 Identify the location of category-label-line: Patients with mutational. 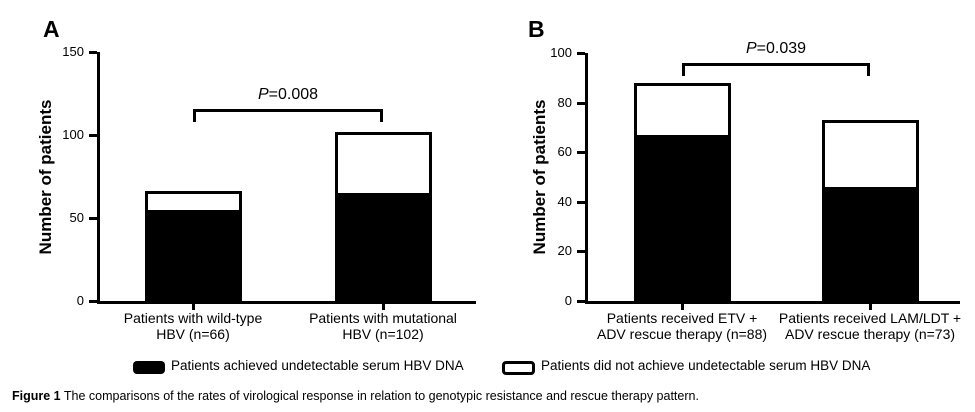
(383, 318).